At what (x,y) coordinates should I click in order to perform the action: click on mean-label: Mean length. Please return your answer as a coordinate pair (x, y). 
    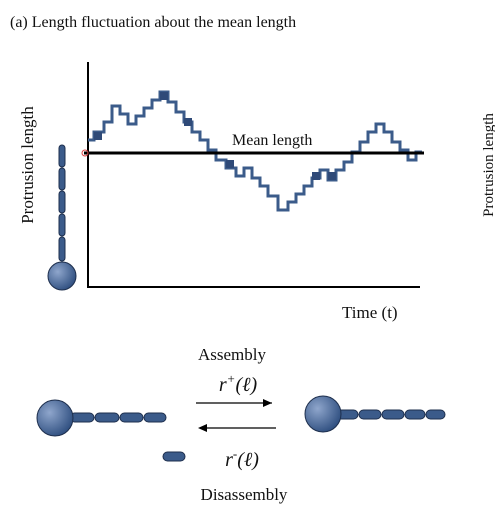
    Looking at the image, I should click on (272, 140).